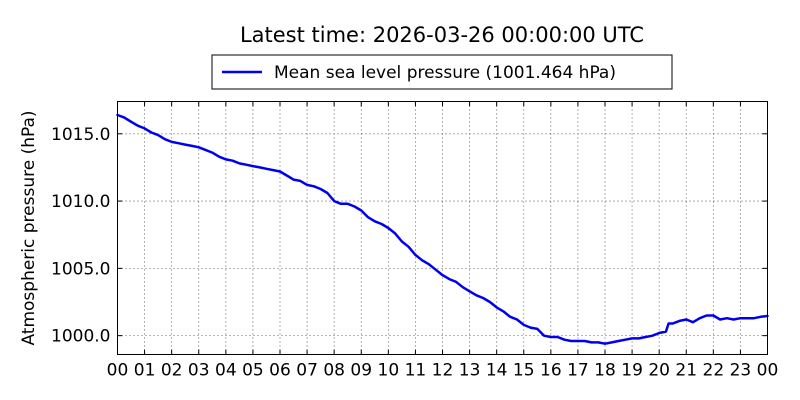 The image size is (800, 400). What do you see at coordinates (145, 371) in the screenshot?
I see `x-tick-label: 01` at bounding box center [145, 371].